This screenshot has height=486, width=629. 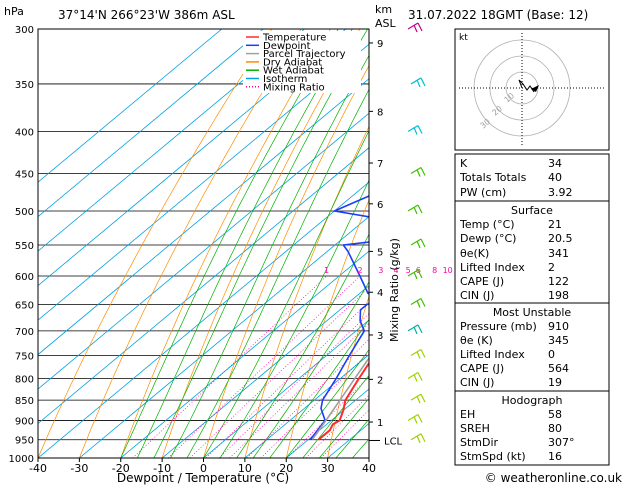 I want to click on most-unstable-title: Most Unstable, so click(x=532, y=312).